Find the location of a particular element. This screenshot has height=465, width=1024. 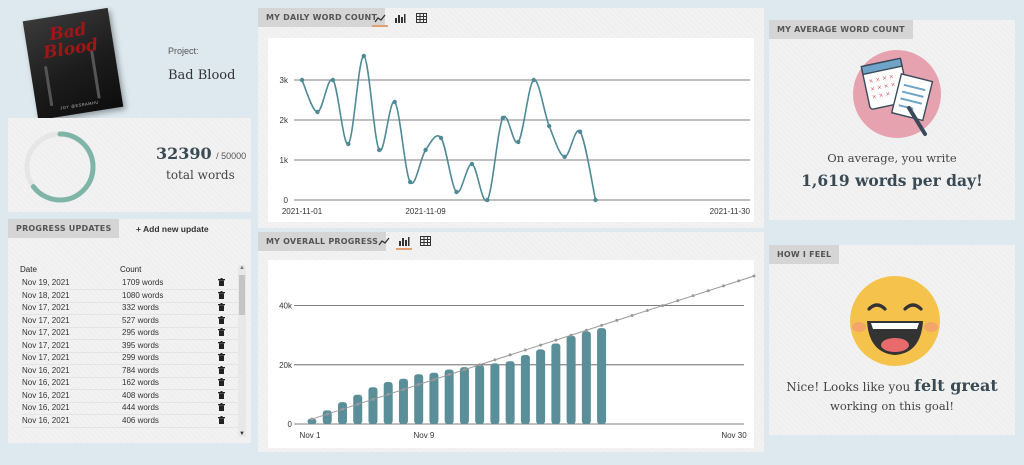

col-count-header: Count is located at coordinates (131, 269).